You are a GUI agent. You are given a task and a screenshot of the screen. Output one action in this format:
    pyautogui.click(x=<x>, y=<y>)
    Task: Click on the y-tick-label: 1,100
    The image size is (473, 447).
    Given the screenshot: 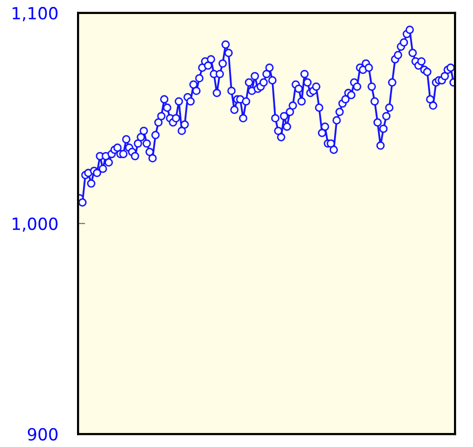 What is the action you would take?
    pyautogui.click(x=35, y=14)
    